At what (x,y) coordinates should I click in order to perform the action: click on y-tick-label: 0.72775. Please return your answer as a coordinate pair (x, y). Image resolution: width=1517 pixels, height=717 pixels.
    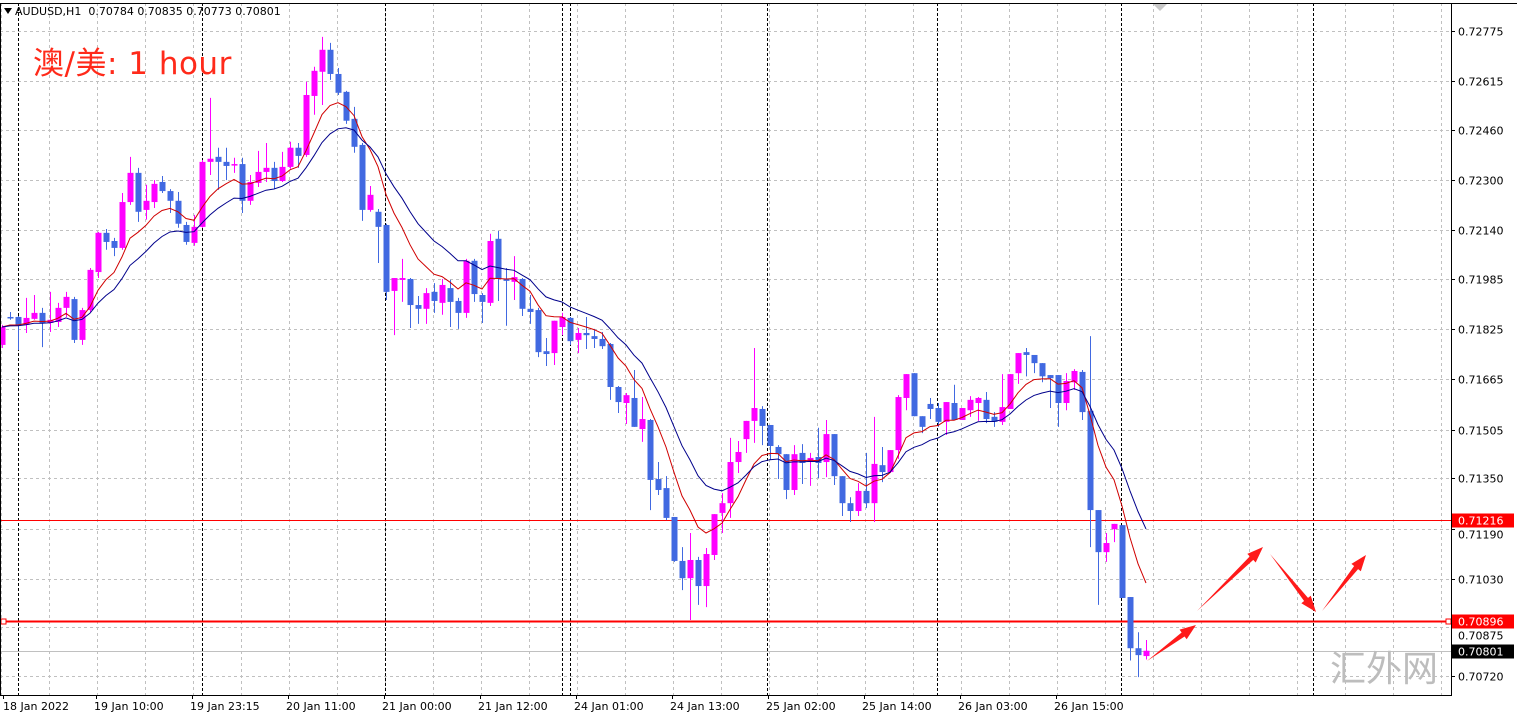
    Looking at the image, I should click on (1481, 32).